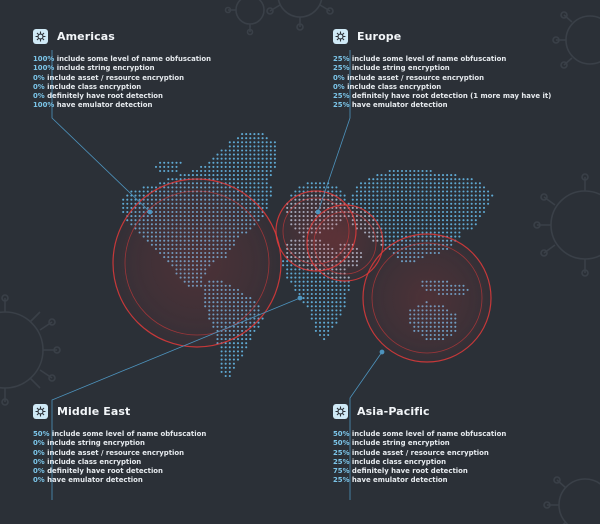  I want to click on stat-percent: 0%, so click(39, 443).